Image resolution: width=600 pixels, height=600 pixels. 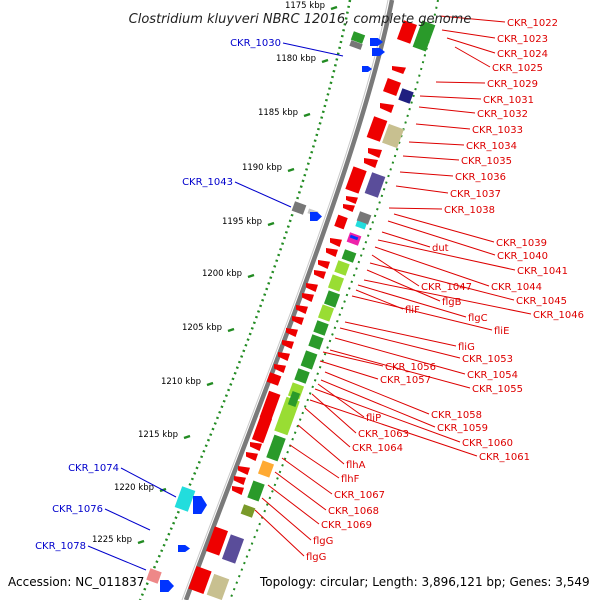 I want to click on gene-label-right: flhA, so click(x=356, y=465).